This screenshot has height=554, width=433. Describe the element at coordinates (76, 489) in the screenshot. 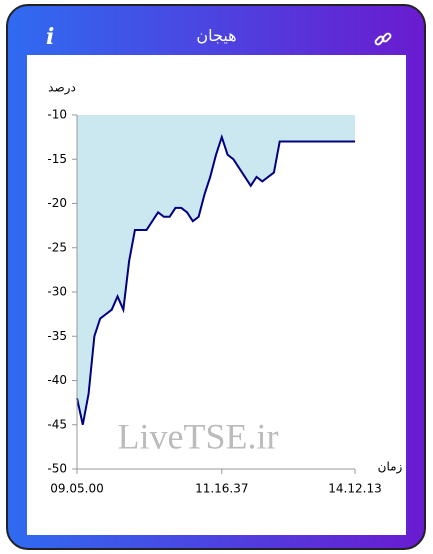

I see `x-tick-label: 09.05.00` at that location.